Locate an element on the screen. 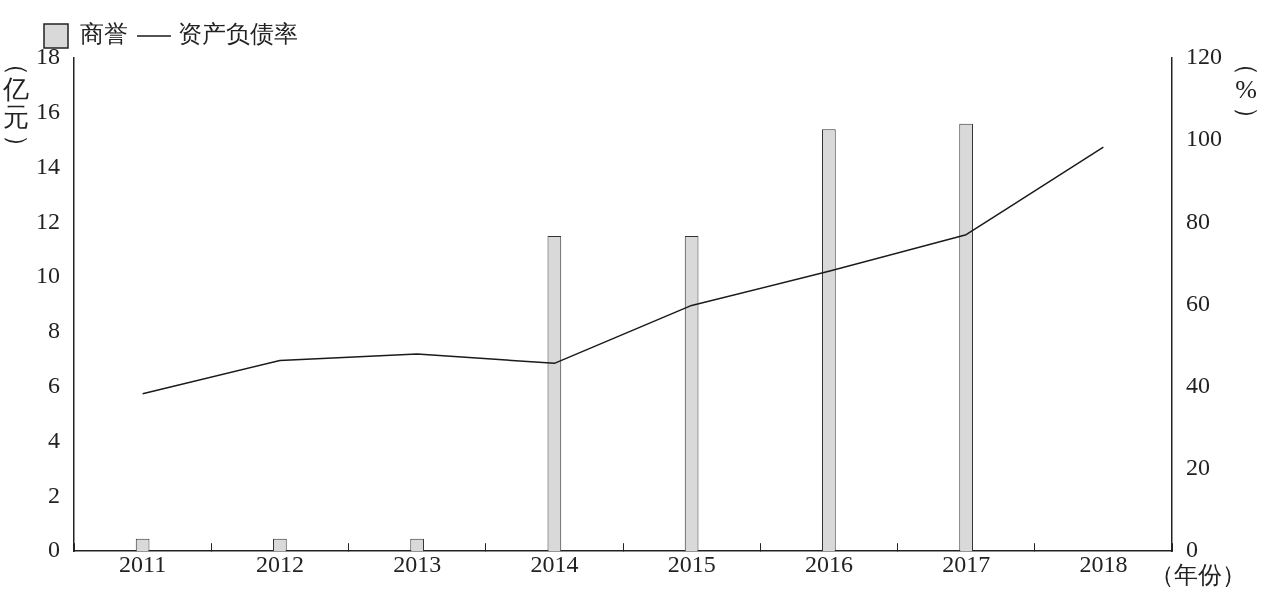 The height and width of the screenshot is (592, 1262). y-axis-title: （亿元） is located at coordinates (17, 105).